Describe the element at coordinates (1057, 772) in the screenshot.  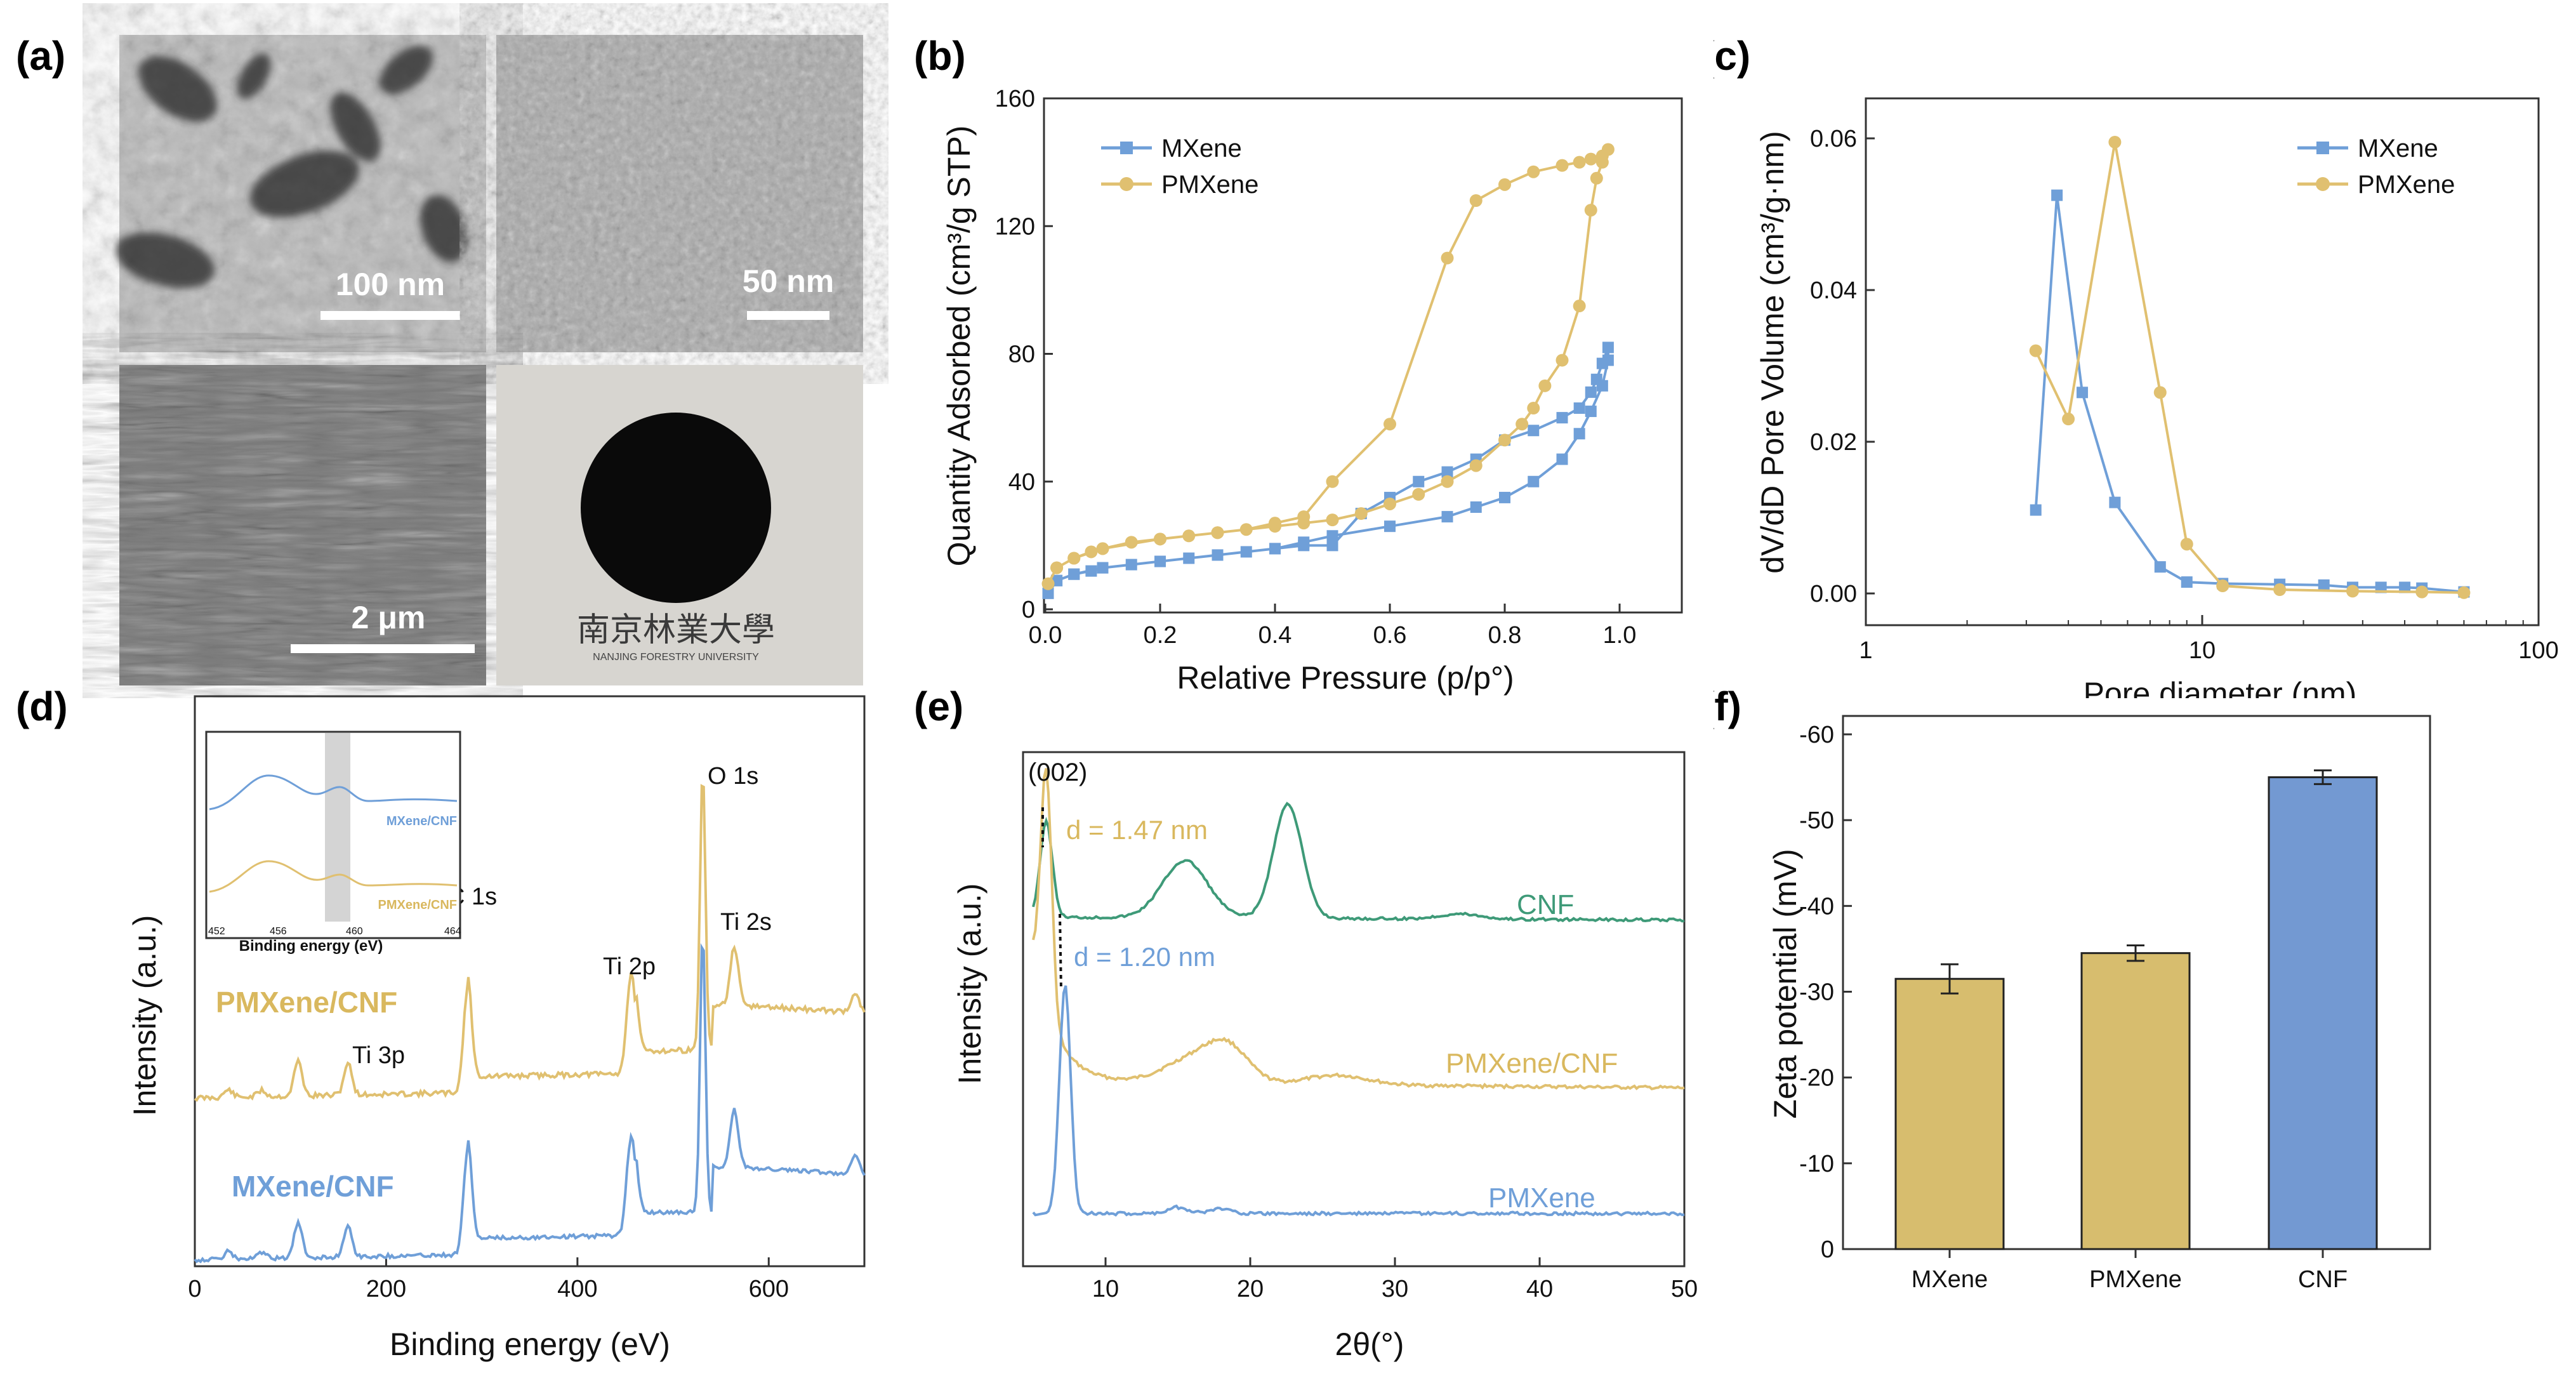
I see `peak-label-002: (002)` at that location.